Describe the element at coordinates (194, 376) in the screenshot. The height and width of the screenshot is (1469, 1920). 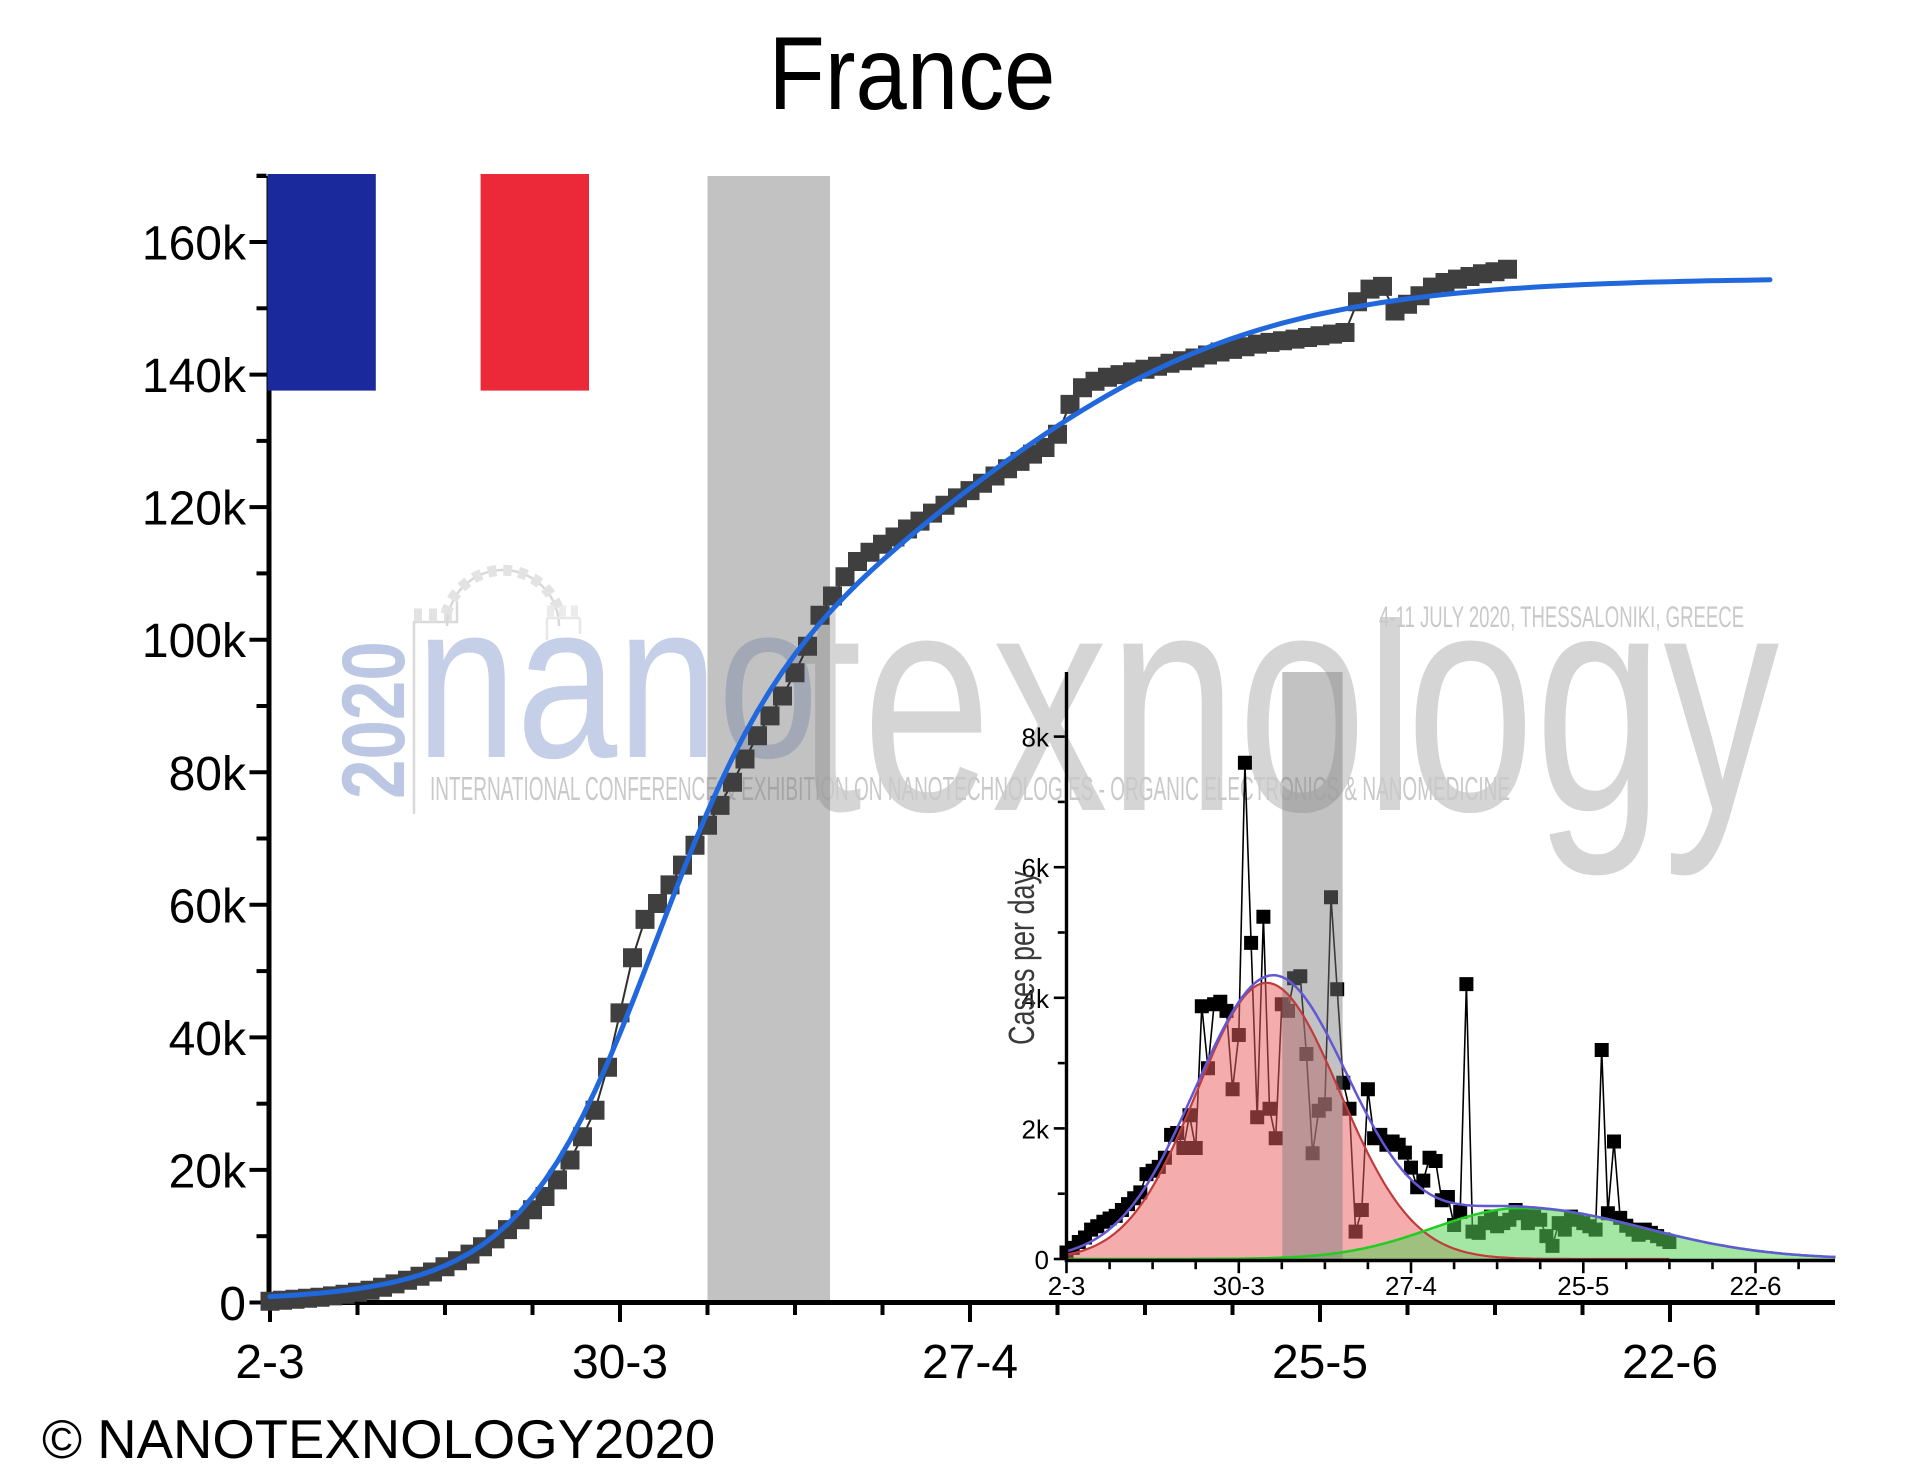
I see `svg-text: 140k` at that location.